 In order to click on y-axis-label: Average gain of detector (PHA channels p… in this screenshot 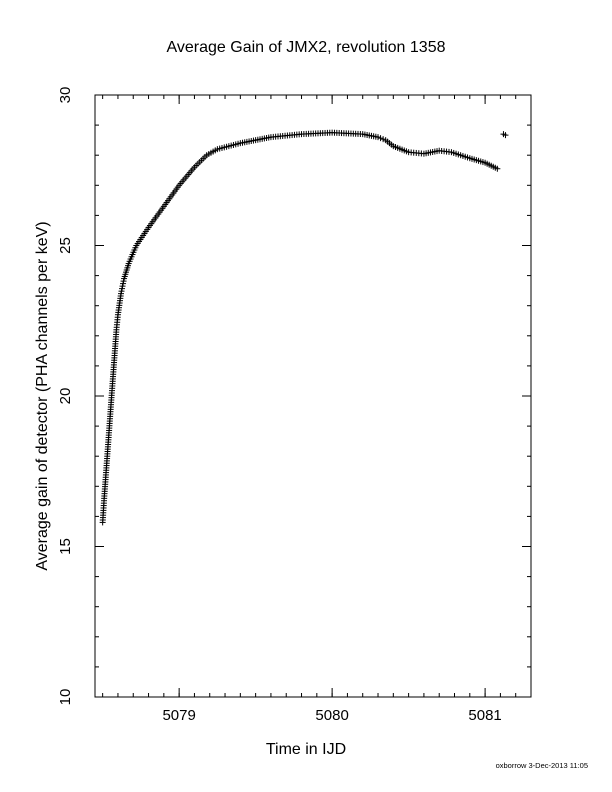, I will do `click(42, 395)`.